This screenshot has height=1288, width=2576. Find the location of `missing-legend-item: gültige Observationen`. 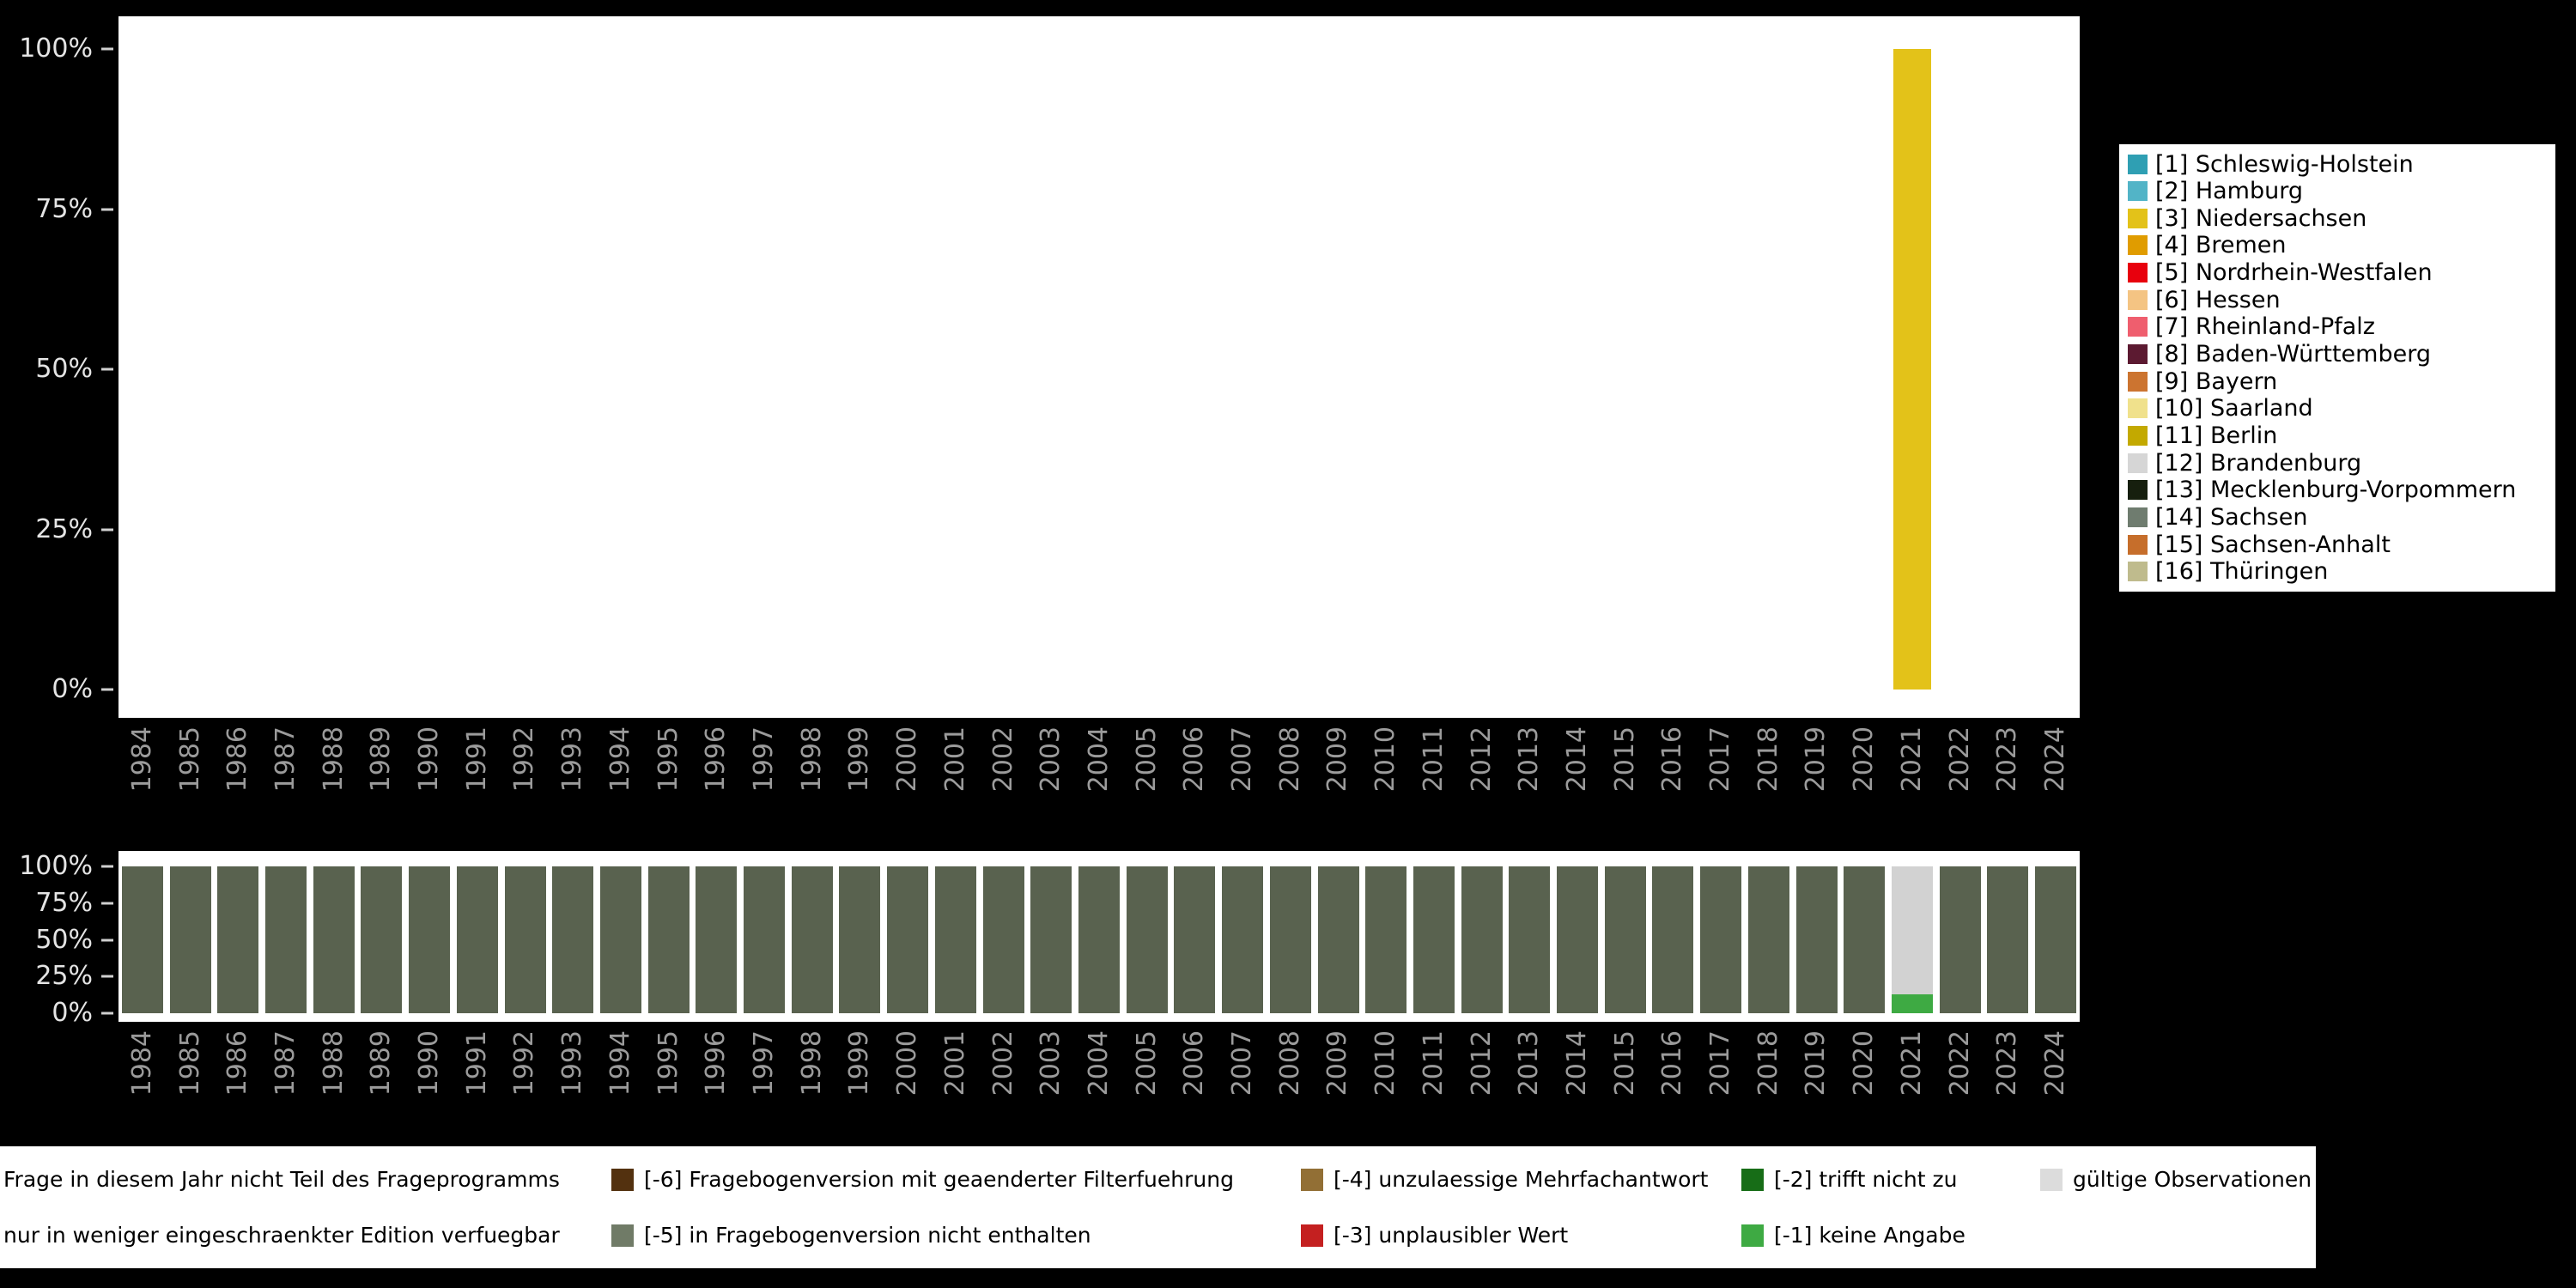

missing-legend-item: gültige Observationen is located at coordinates (2178, 1179).